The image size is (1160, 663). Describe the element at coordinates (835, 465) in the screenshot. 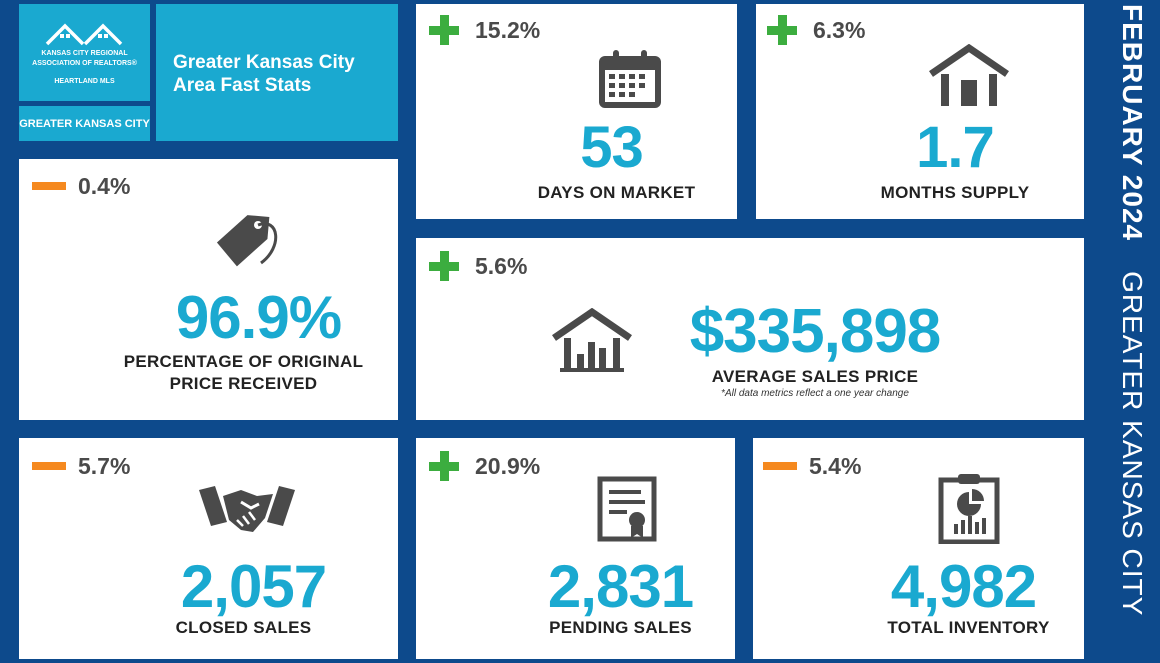

I see `change-value: 5.4%` at that location.